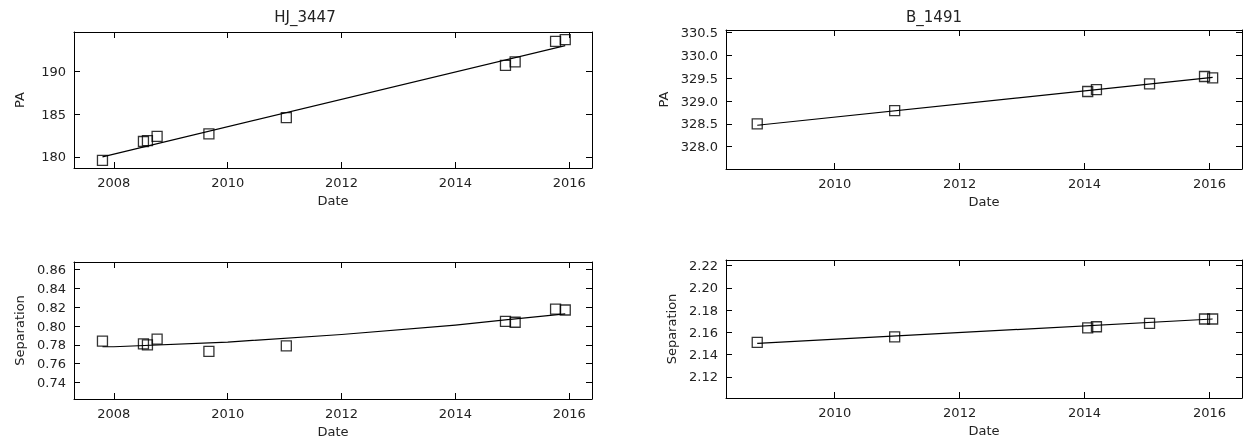 The image size is (1246, 445). I want to click on y-tick-label: 2.16, so click(703, 332).